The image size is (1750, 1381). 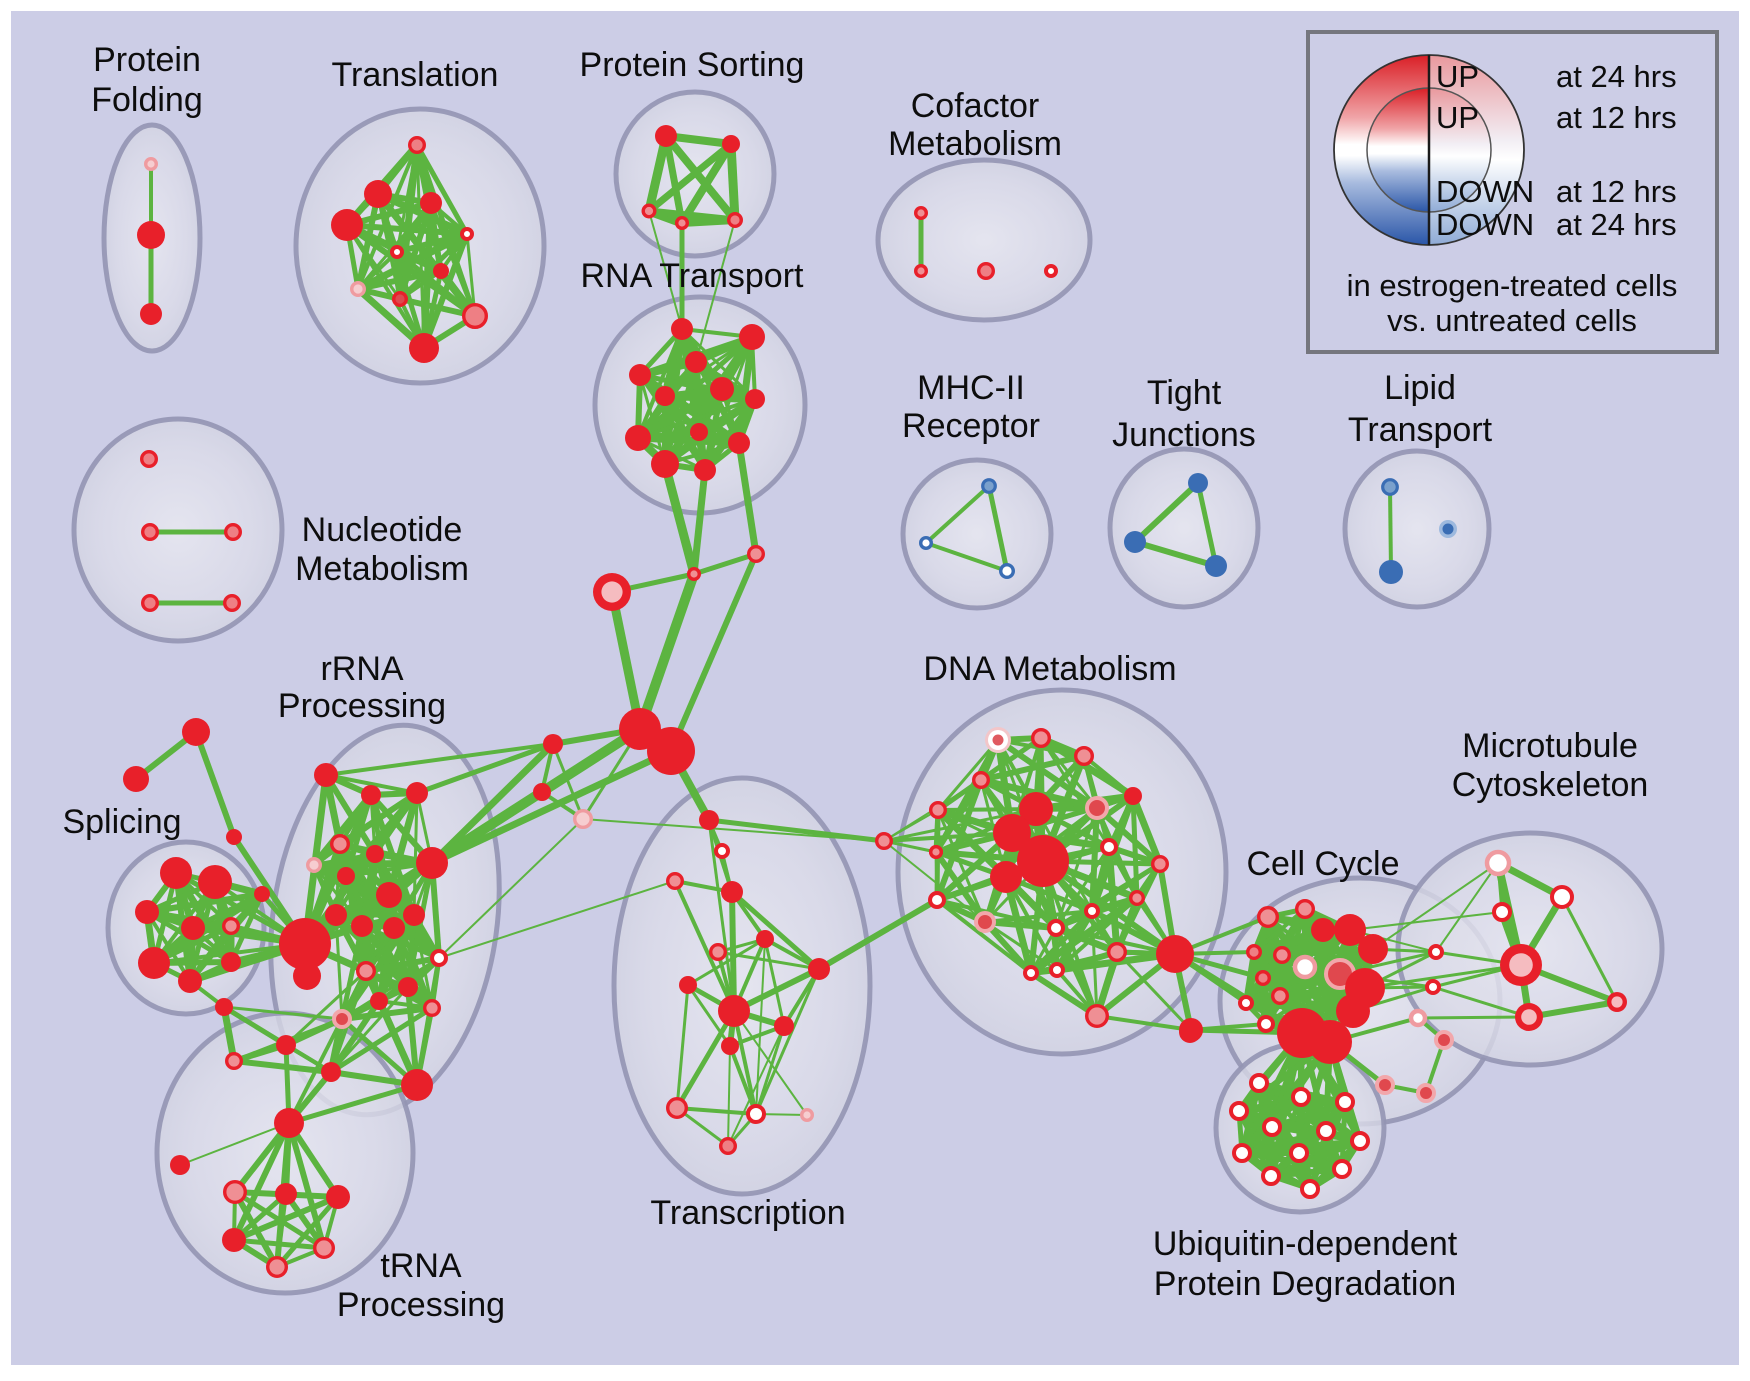 What do you see at coordinates (692, 65) in the screenshot?
I see `svg-text: Protein Sorting` at bounding box center [692, 65].